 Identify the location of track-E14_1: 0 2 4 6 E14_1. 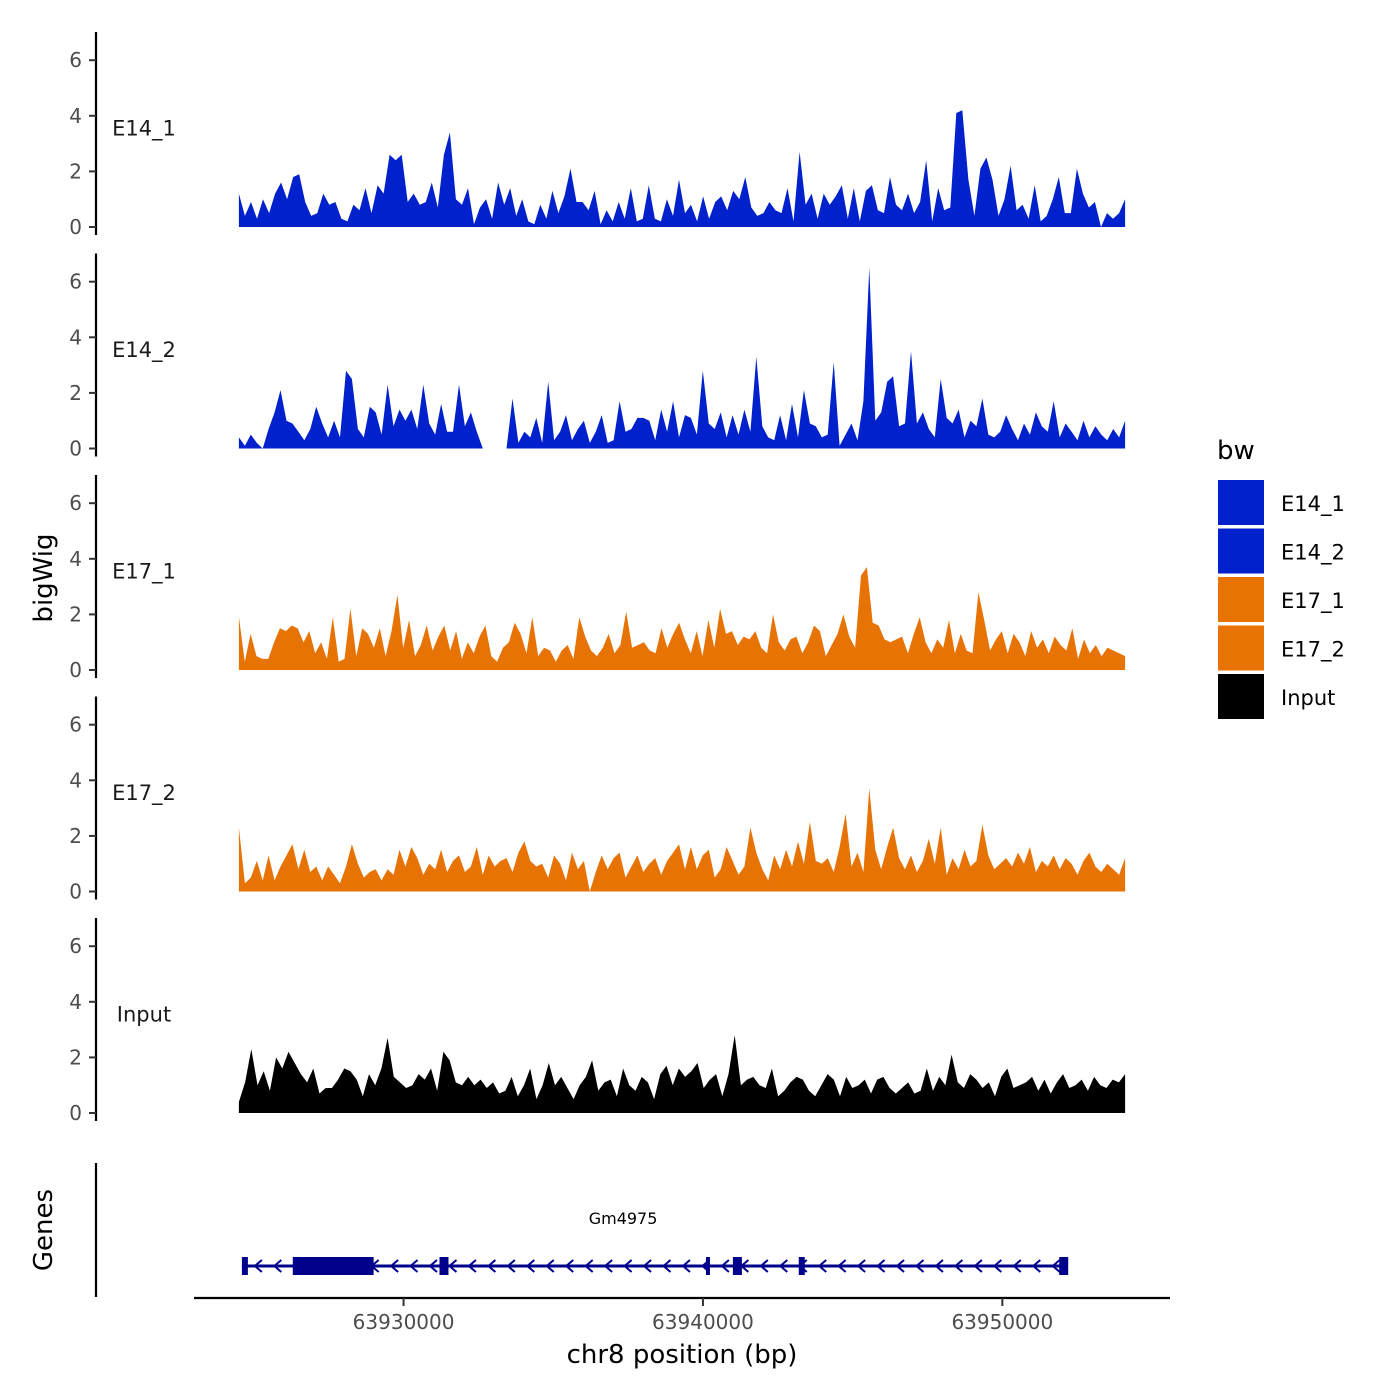
(597, 135).